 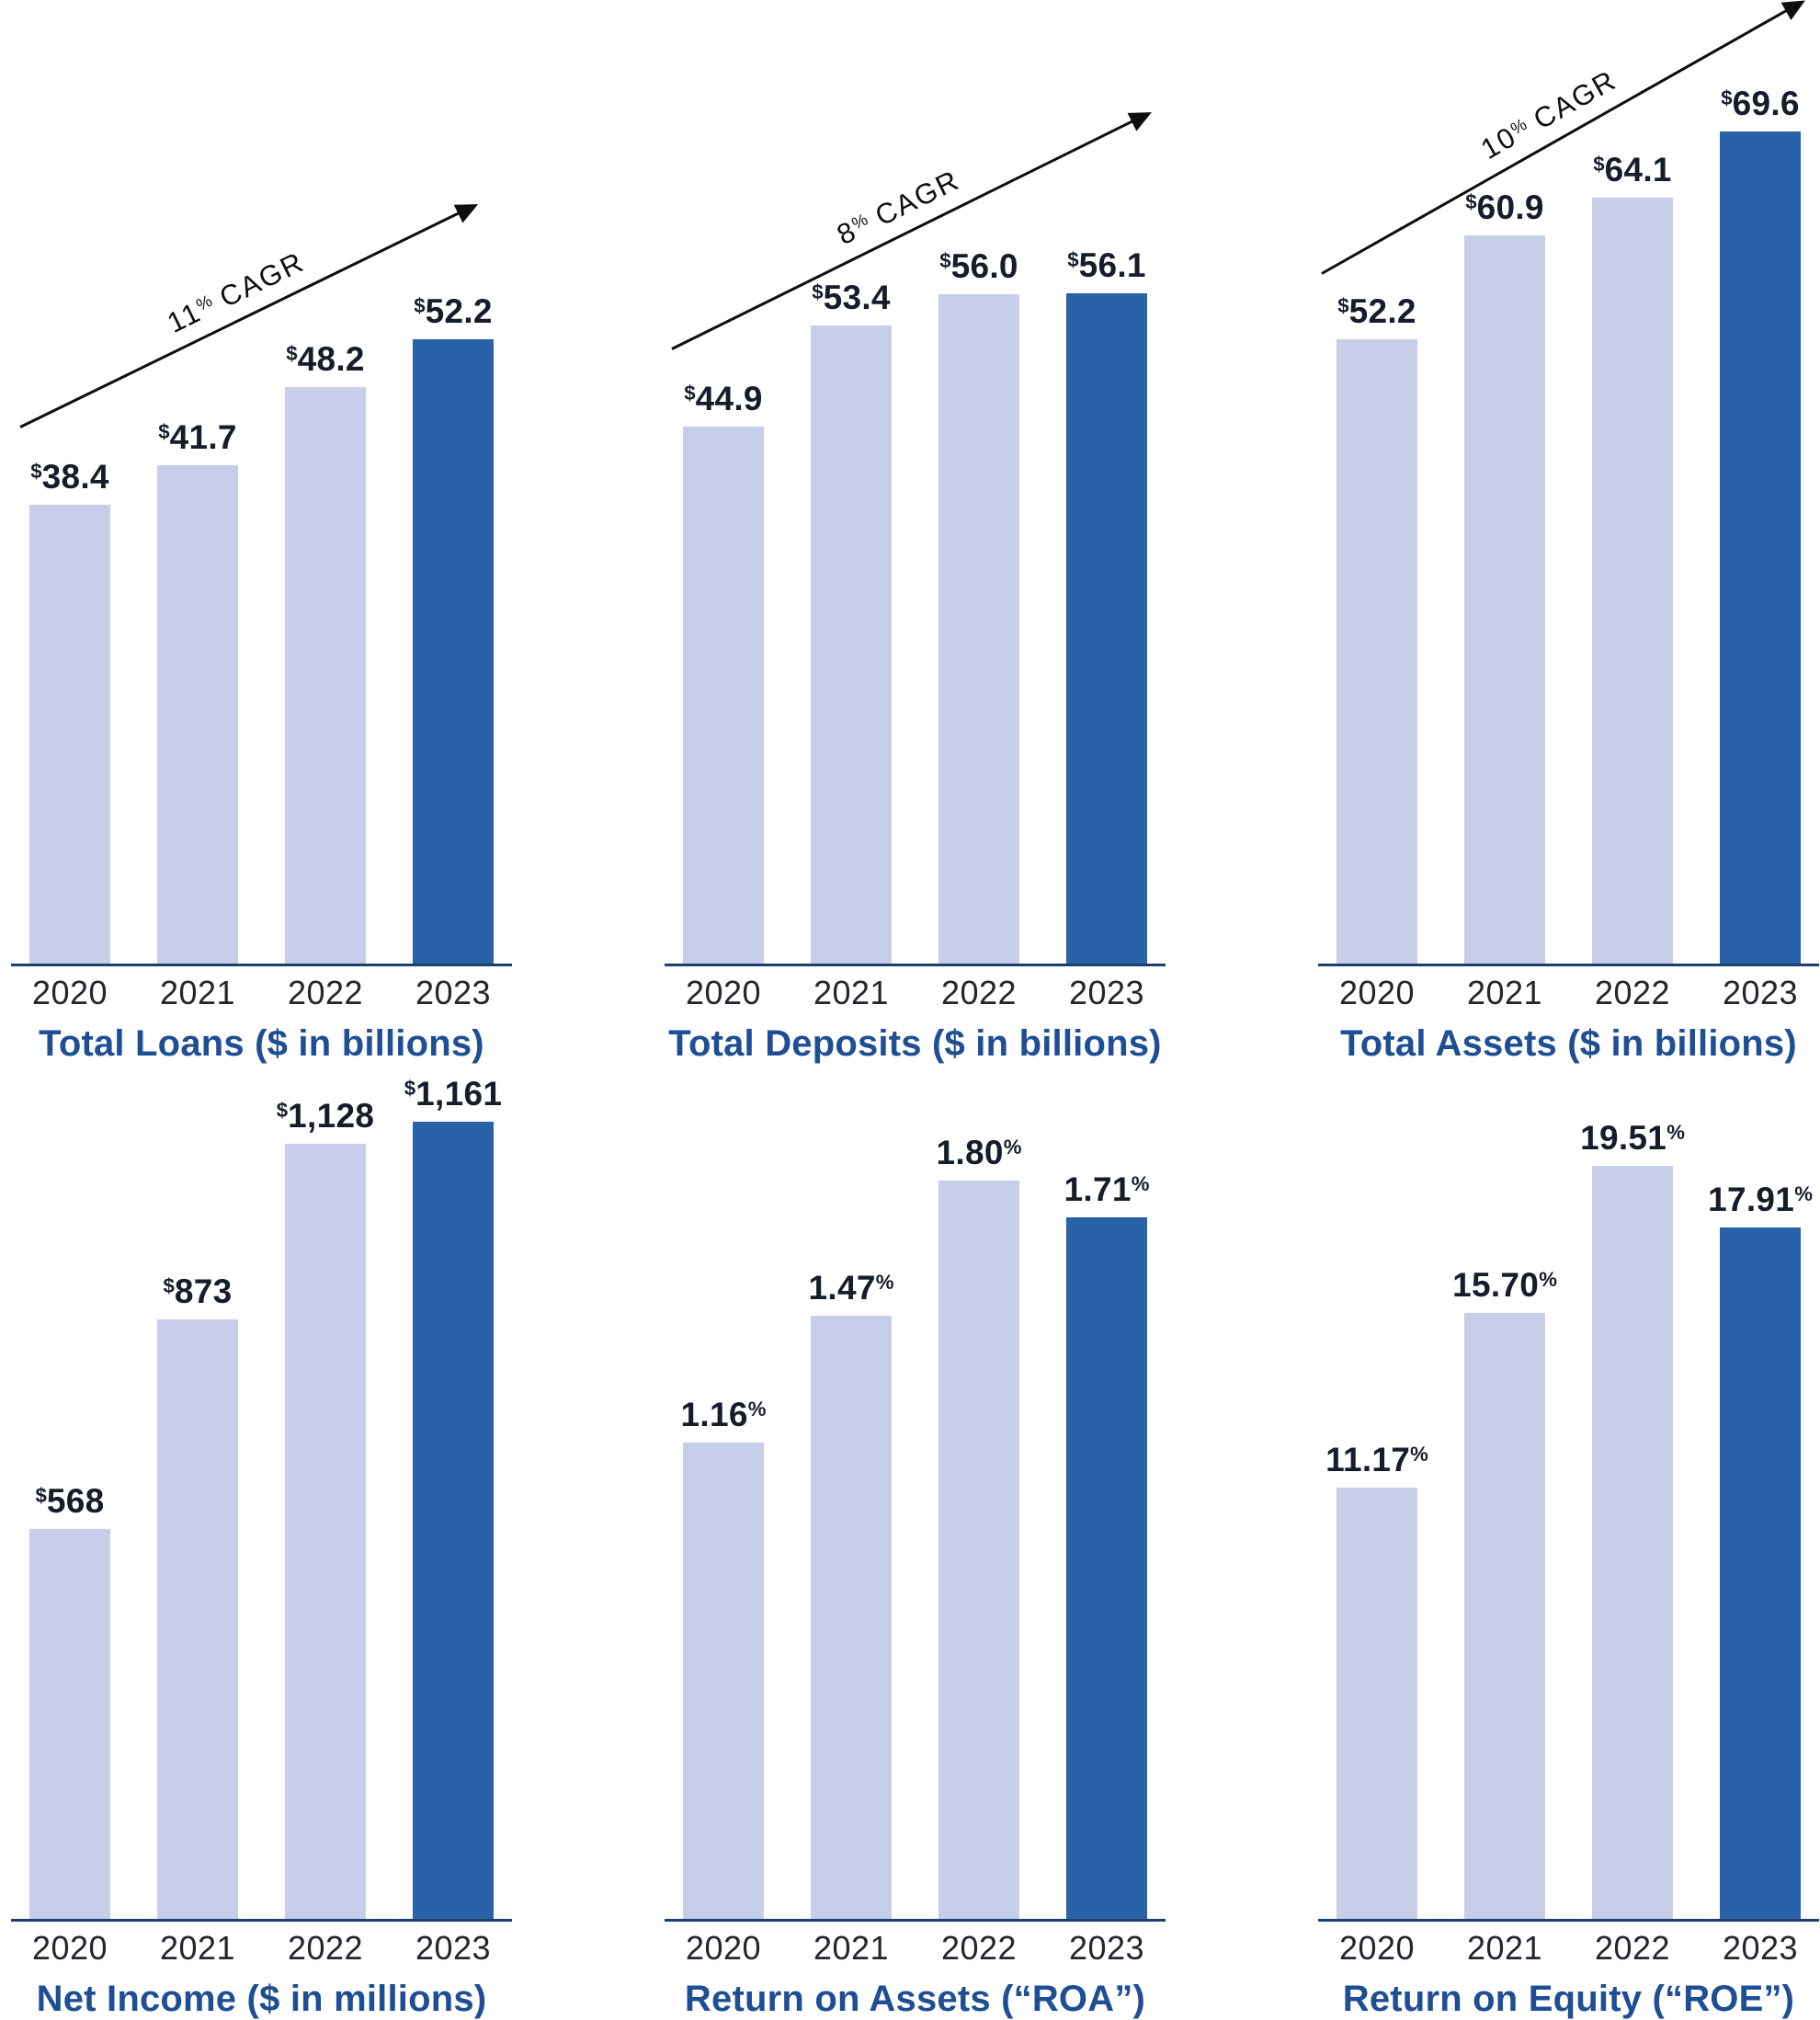 What do you see at coordinates (1760, 103) in the screenshot?
I see `bar-value-label: $69.6` at bounding box center [1760, 103].